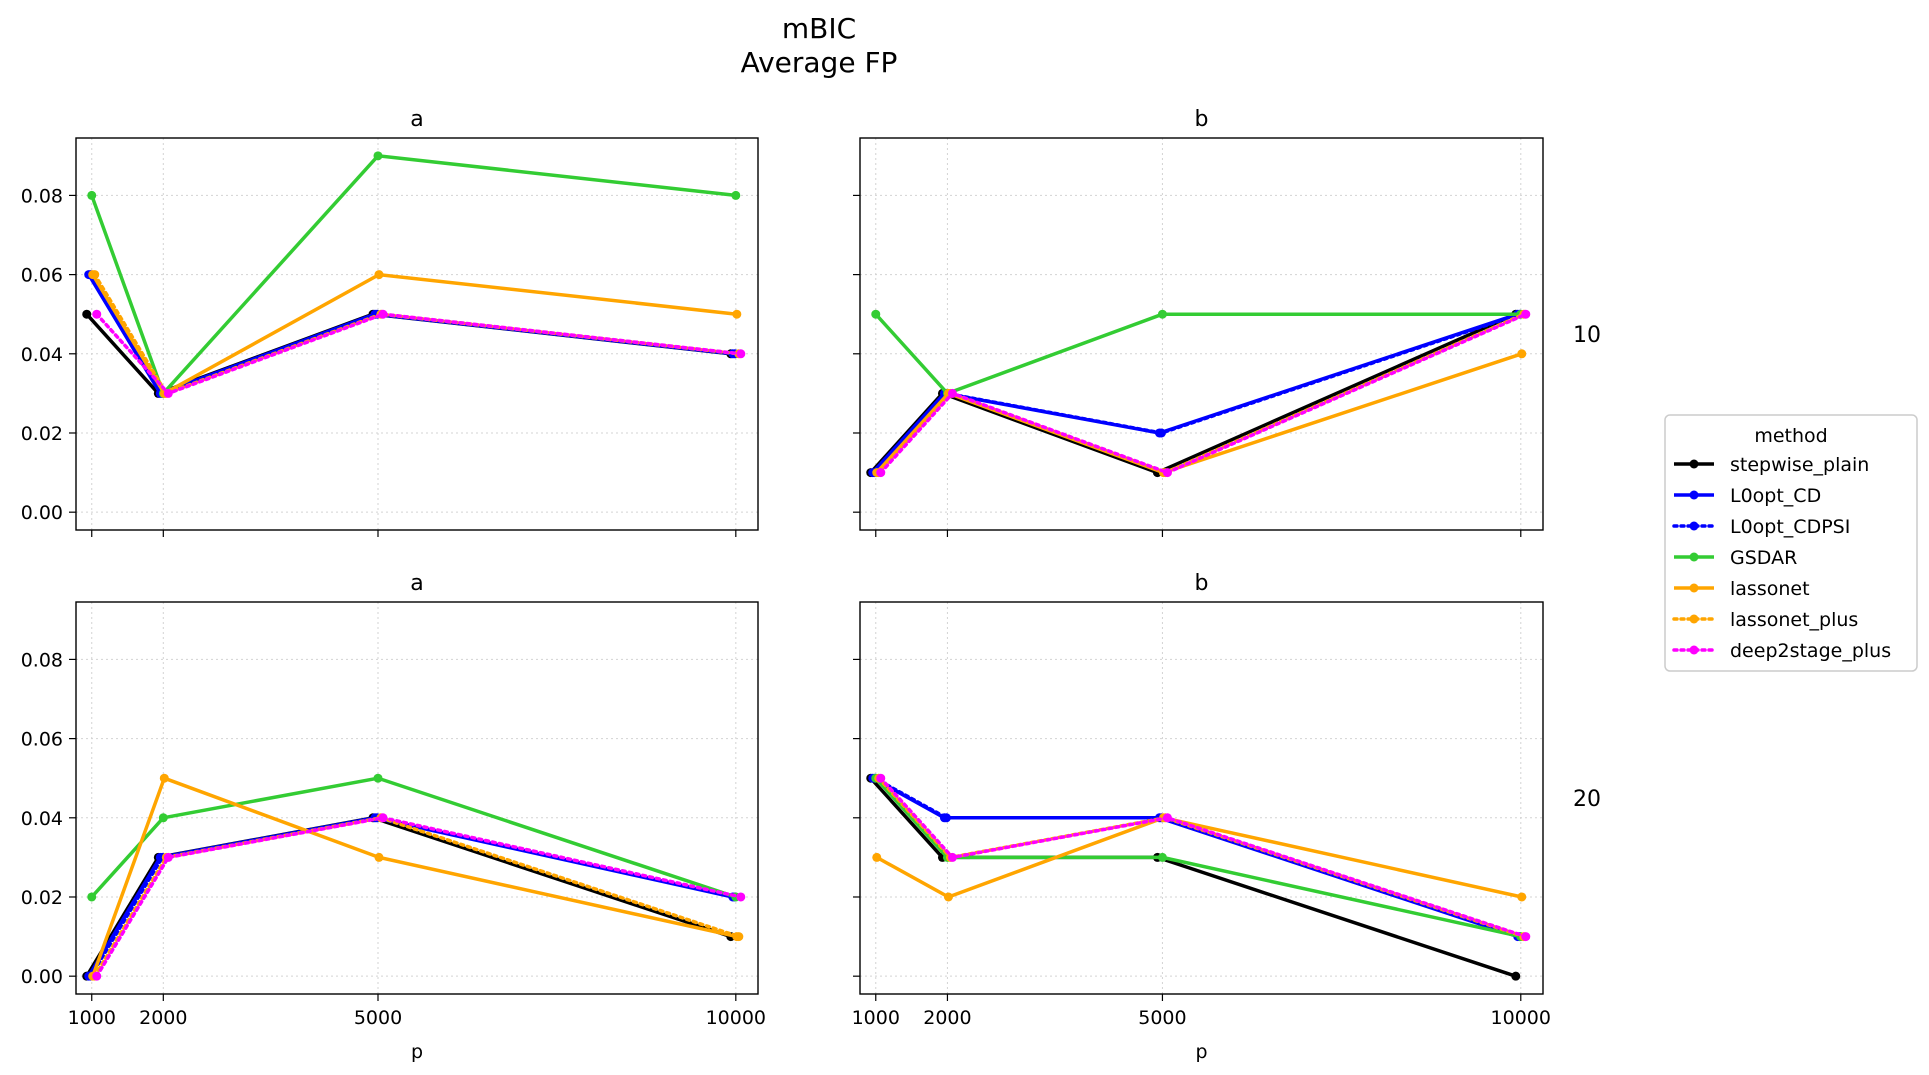 The width and height of the screenshot is (1929, 1075). I want to click on x-tick-label: 5000, so click(378, 1018).